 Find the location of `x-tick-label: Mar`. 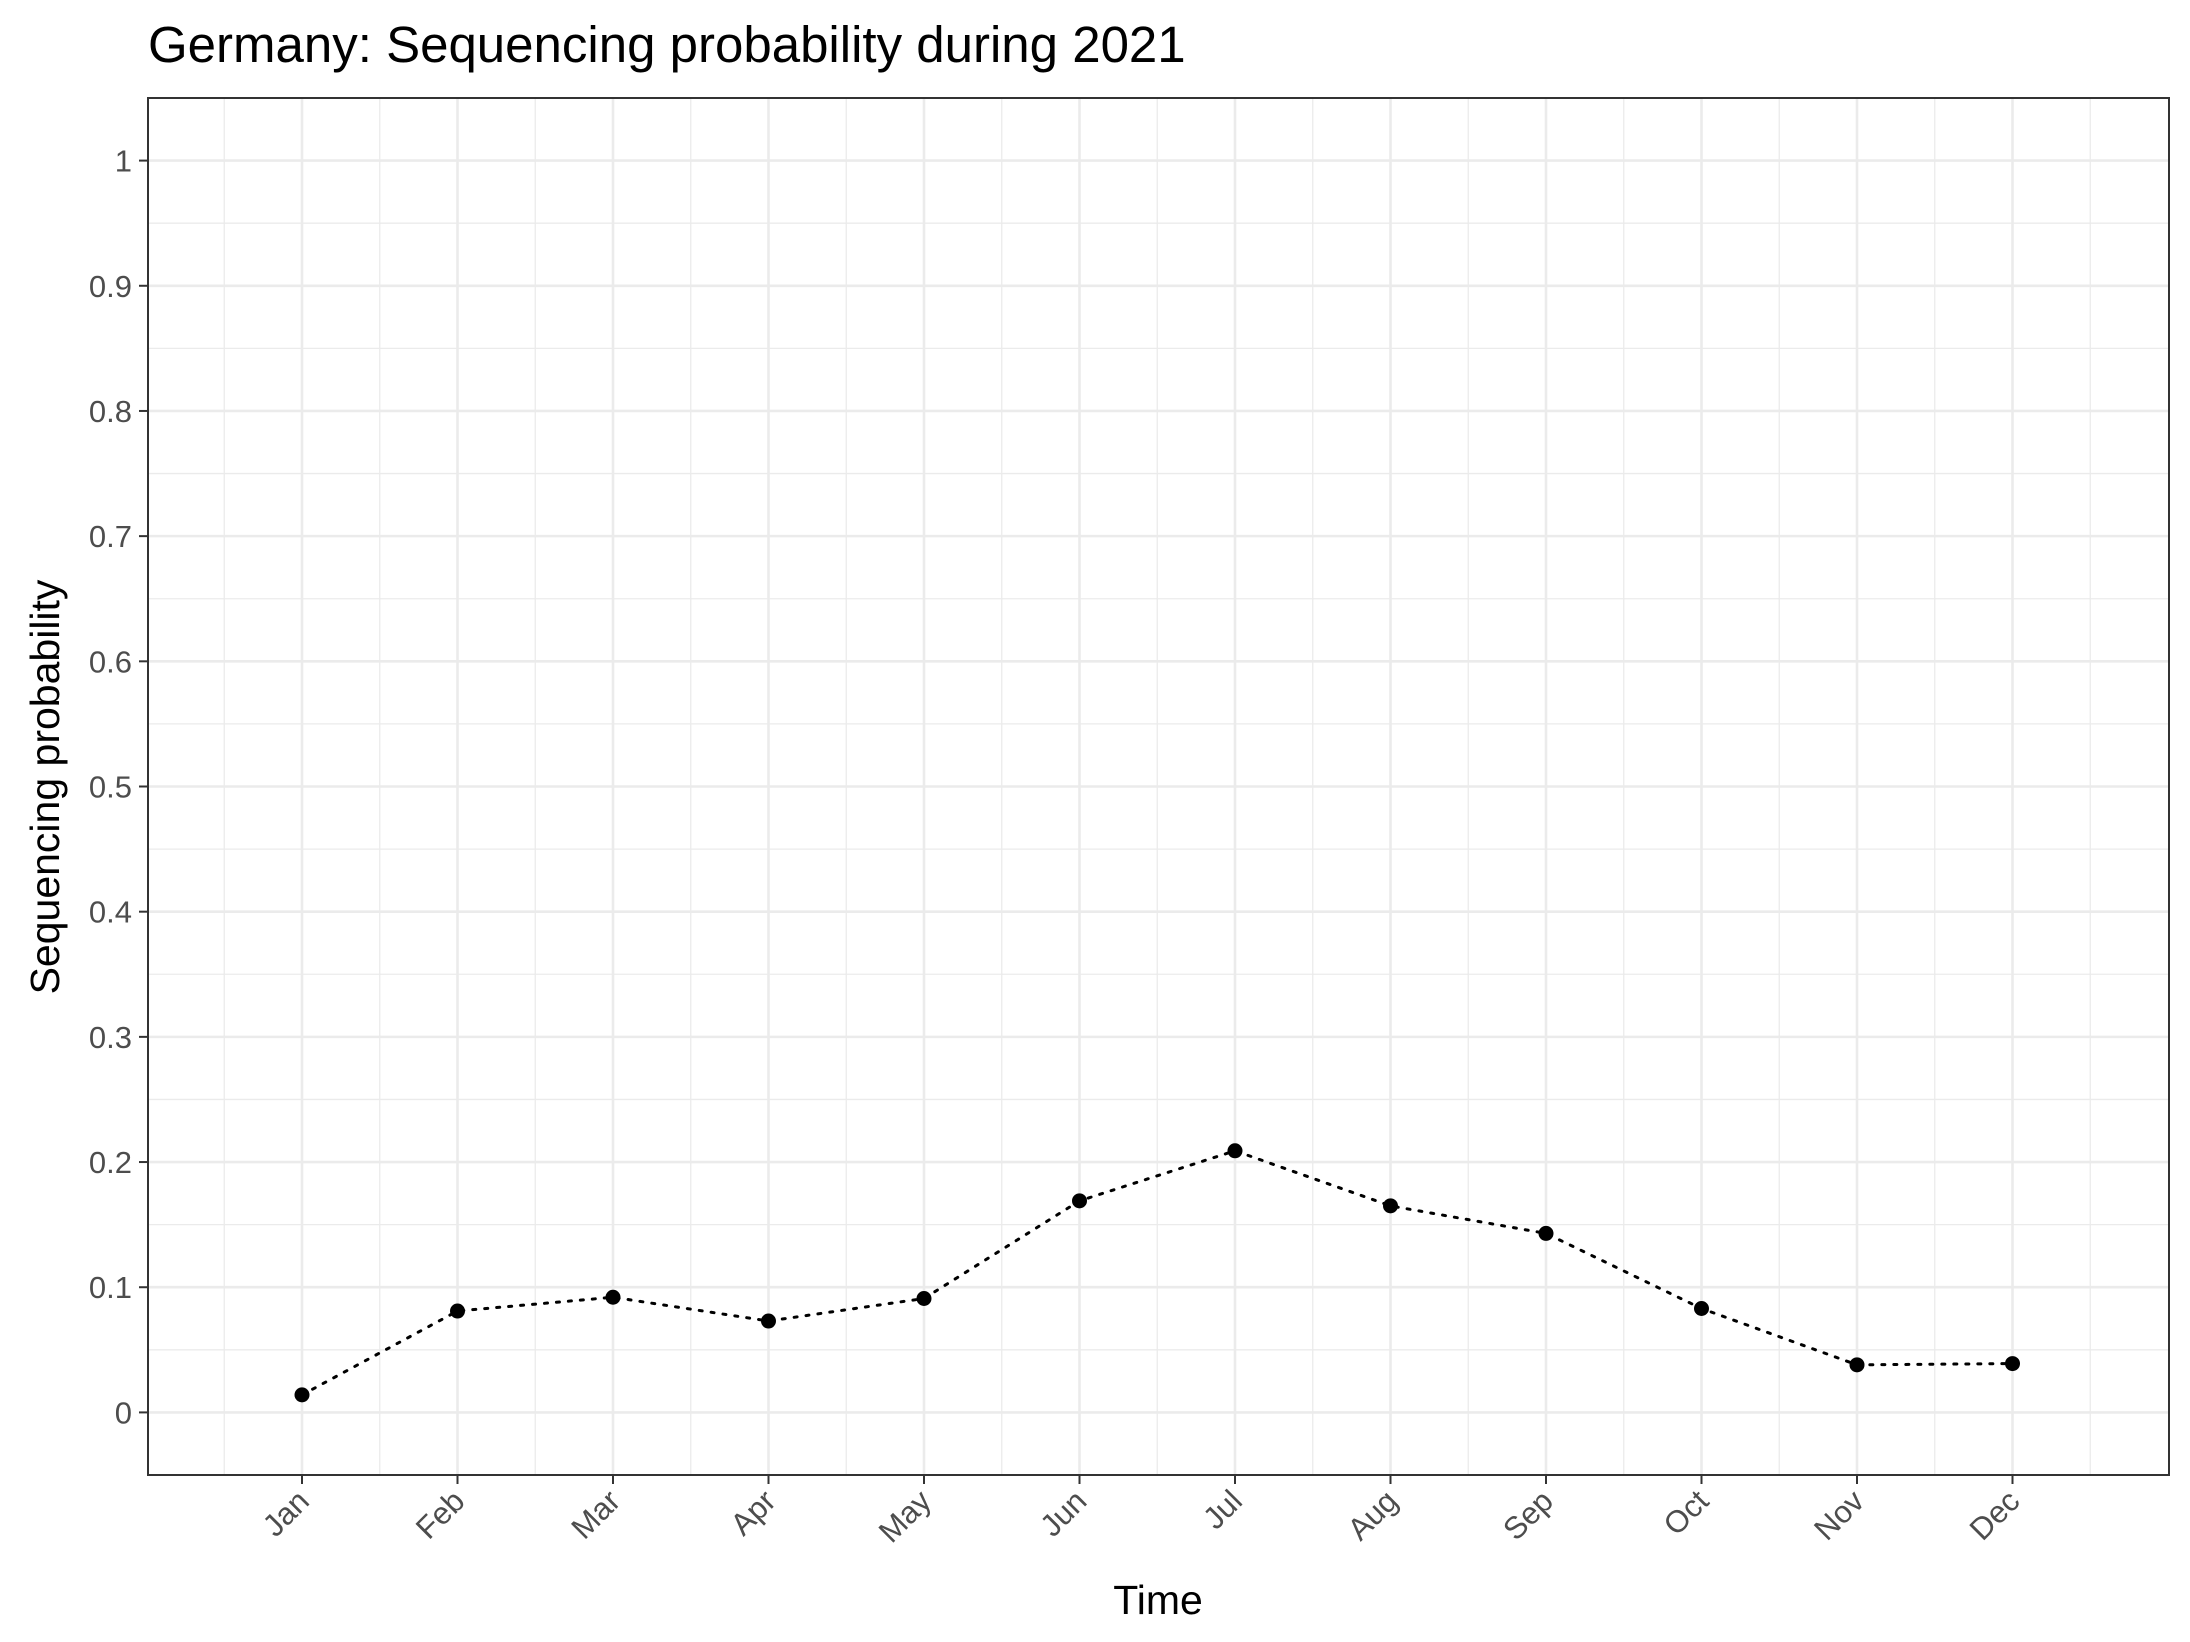

x-tick-label: Mar is located at coordinates (595, 1514).